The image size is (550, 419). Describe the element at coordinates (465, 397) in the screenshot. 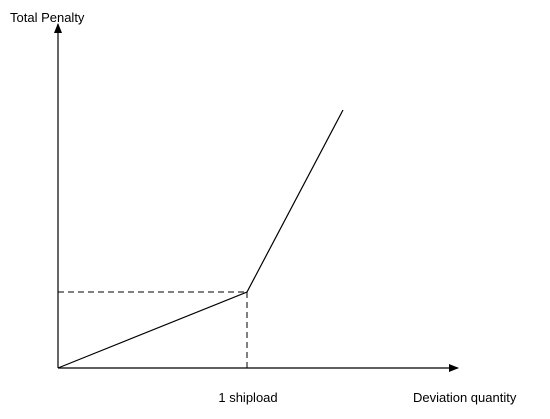

I see `x-axis-label: Deviation quantity` at that location.